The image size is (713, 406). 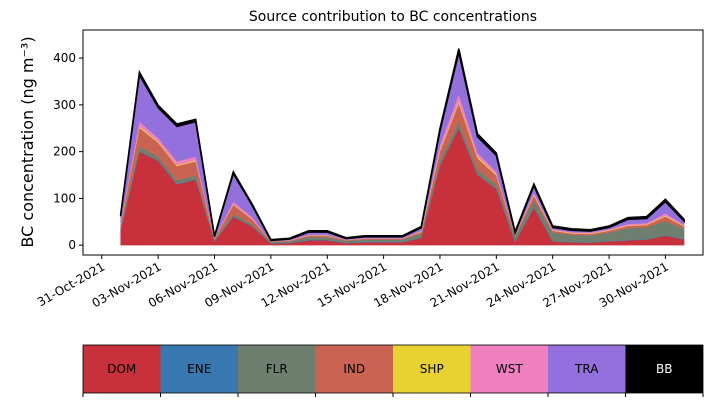 I want to click on y-axis-label: BC concentration (ng m⁻³), so click(x=27, y=141).